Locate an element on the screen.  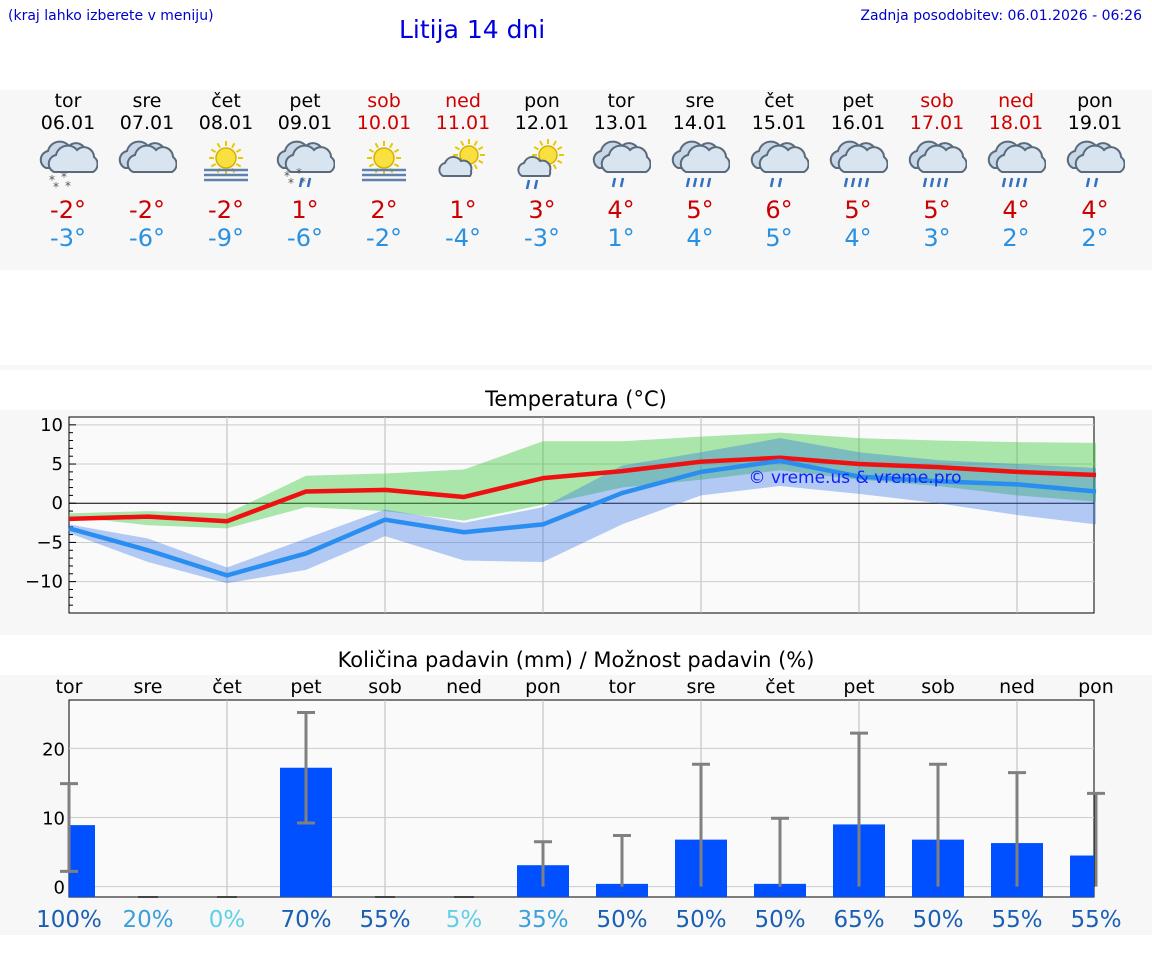
day-name: pon is located at coordinates (1095, 101).